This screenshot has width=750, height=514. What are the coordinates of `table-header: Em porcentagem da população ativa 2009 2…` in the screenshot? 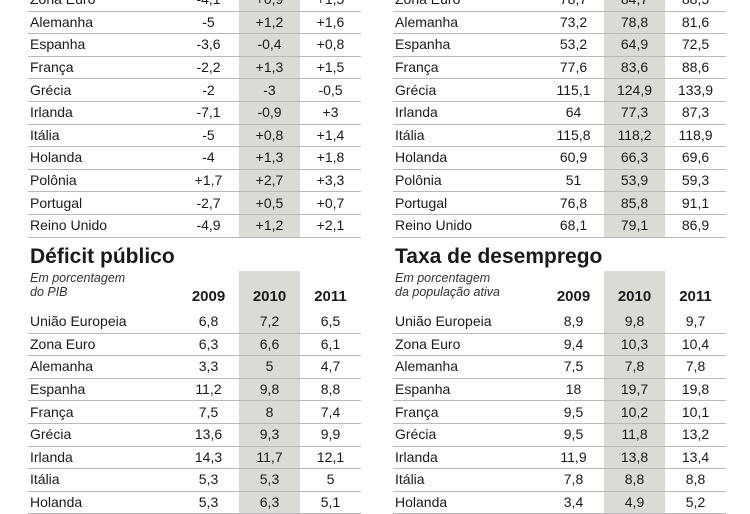 It's located at (559, 291).